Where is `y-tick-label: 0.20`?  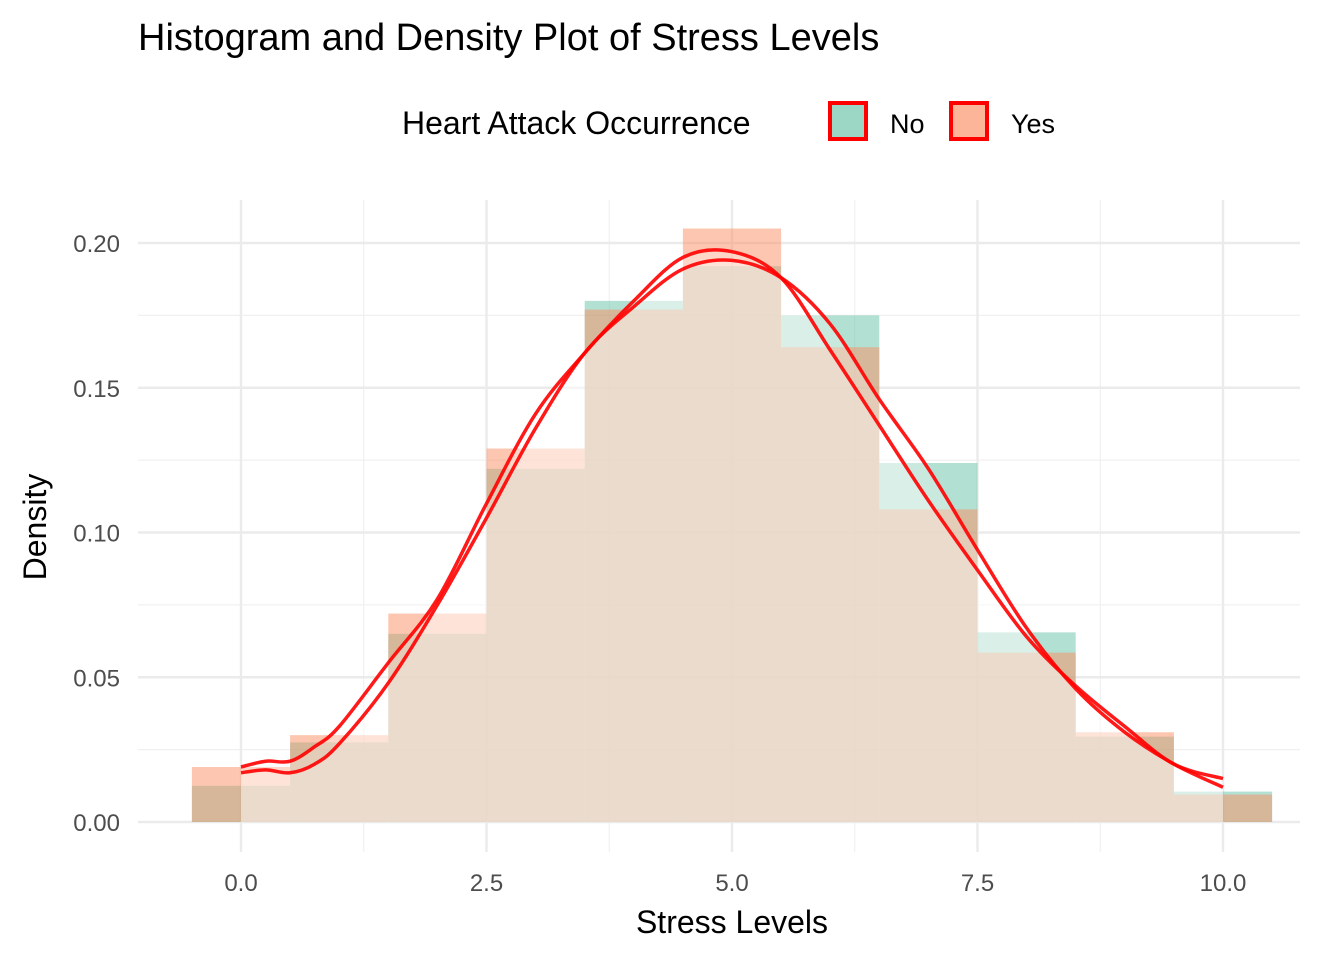
y-tick-label: 0.20 is located at coordinates (96, 244).